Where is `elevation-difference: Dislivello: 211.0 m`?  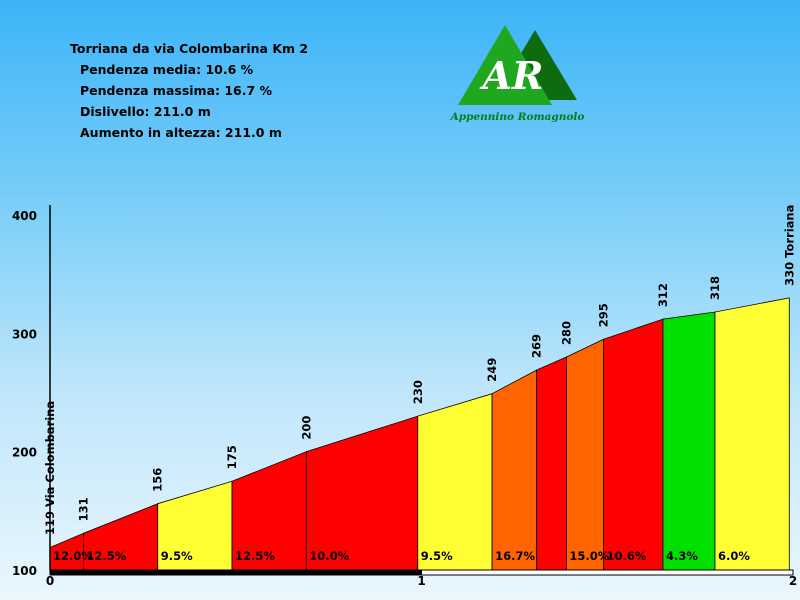
elevation-difference: Dislivello: 211.0 m is located at coordinates (145, 111).